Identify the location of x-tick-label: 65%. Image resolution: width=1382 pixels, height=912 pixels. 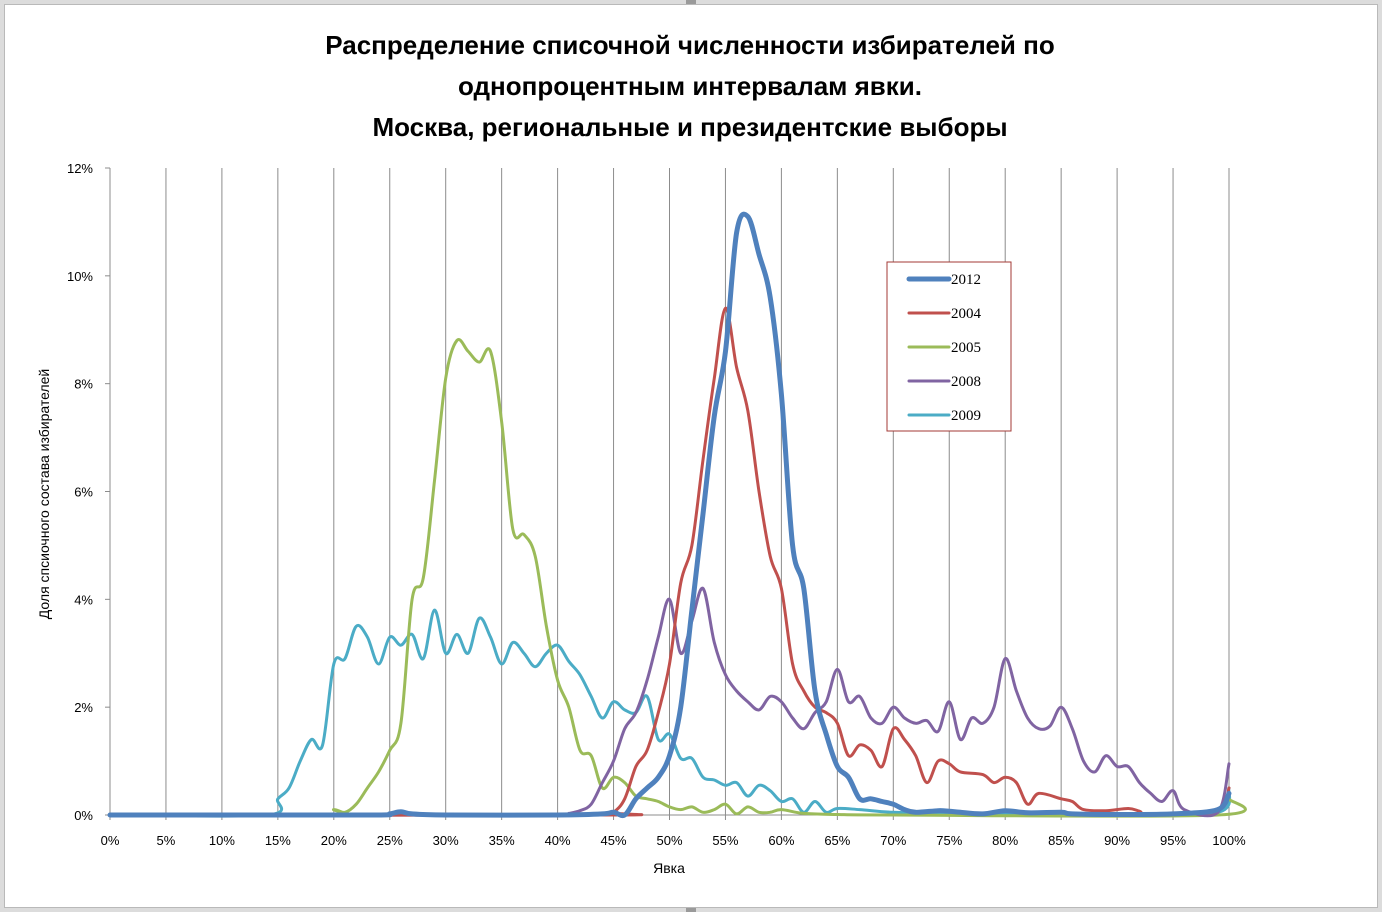
(837, 840).